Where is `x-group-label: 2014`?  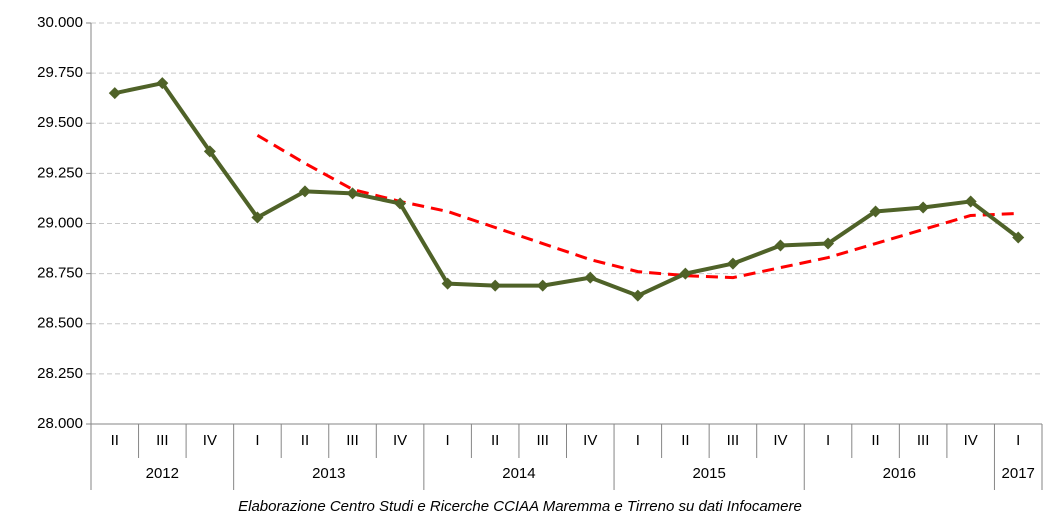
x-group-label: 2014 is located at coordinates (518, 473).